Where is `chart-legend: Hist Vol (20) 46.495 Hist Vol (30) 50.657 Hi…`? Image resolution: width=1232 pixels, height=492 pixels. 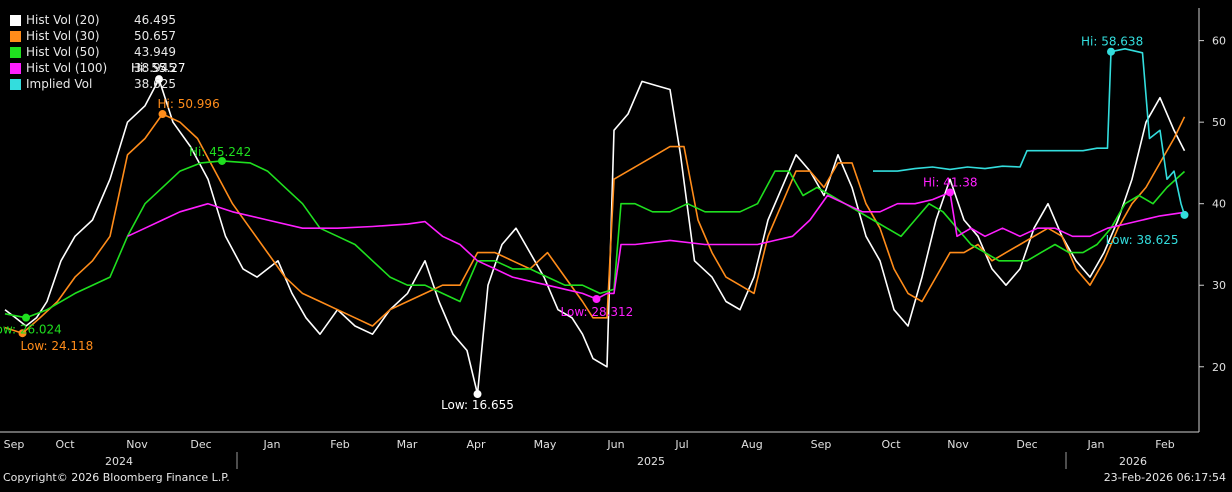 chart-legend: Hist Vol (20) 46.495 Hist Vol (30) 50.657 Hi… is located at coordinates (93, 52).